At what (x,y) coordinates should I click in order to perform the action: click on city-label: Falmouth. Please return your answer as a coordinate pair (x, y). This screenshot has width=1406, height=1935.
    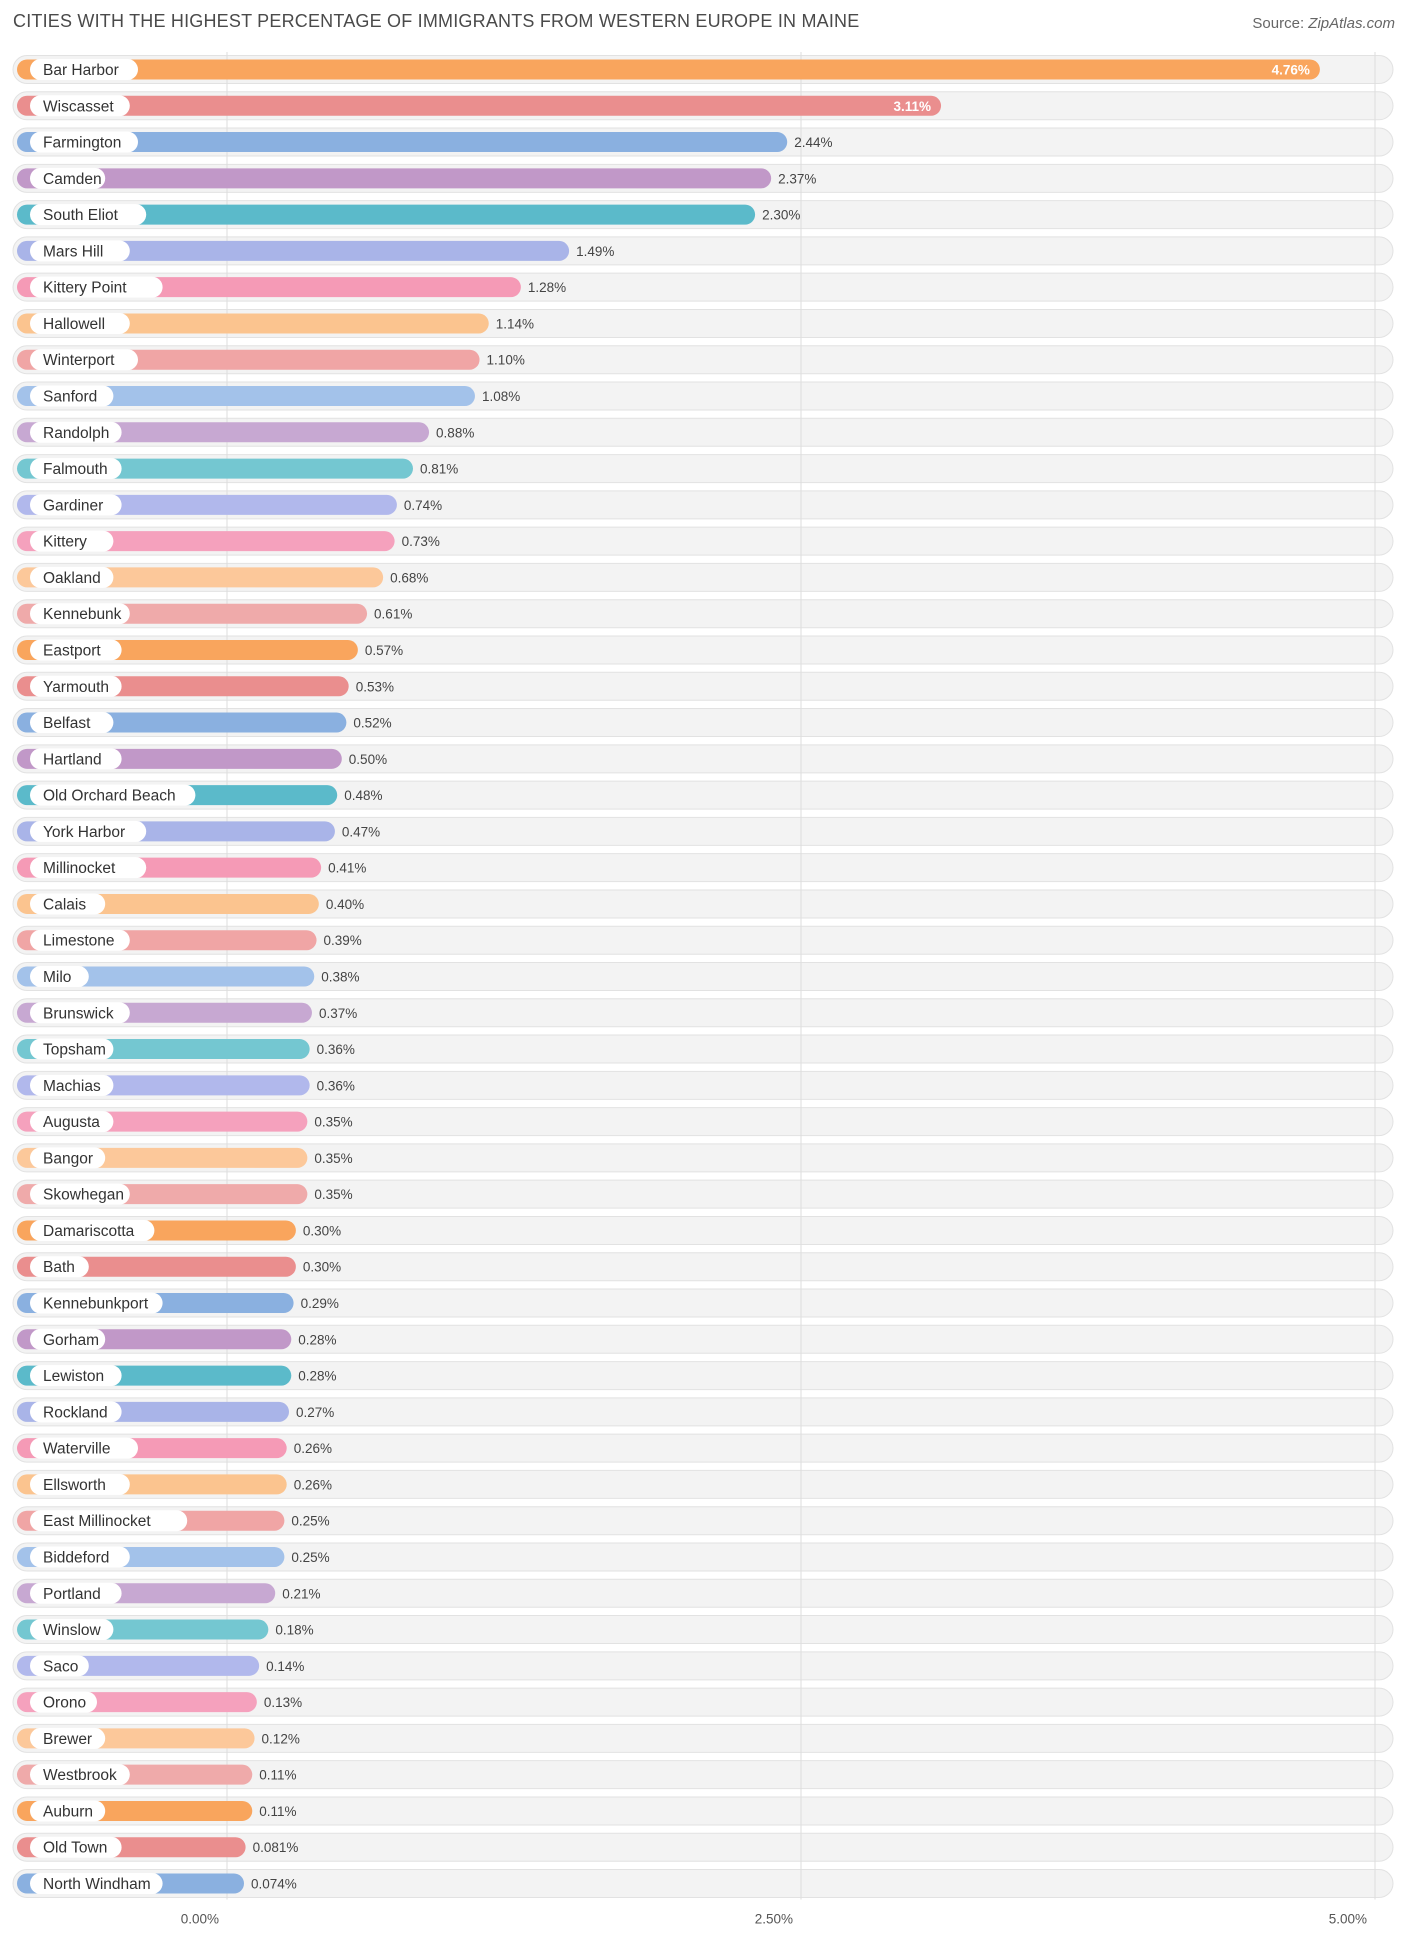
    Looking at the image, I should click on (75, 469).